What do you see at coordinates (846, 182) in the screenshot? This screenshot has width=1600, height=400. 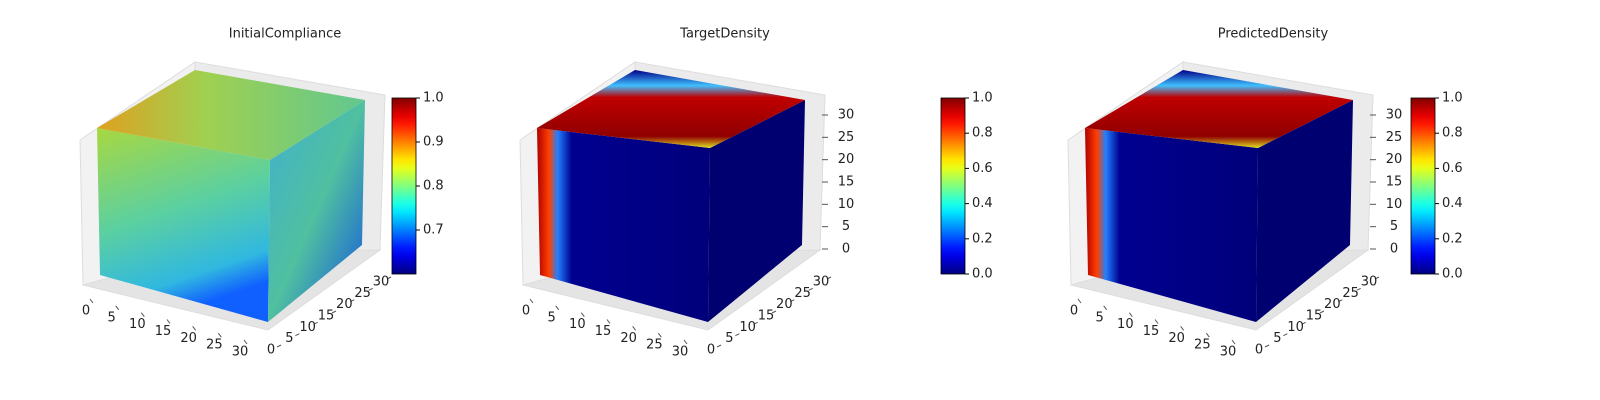 I see `z-tick-label: 15` at bounding box center [846, 182].